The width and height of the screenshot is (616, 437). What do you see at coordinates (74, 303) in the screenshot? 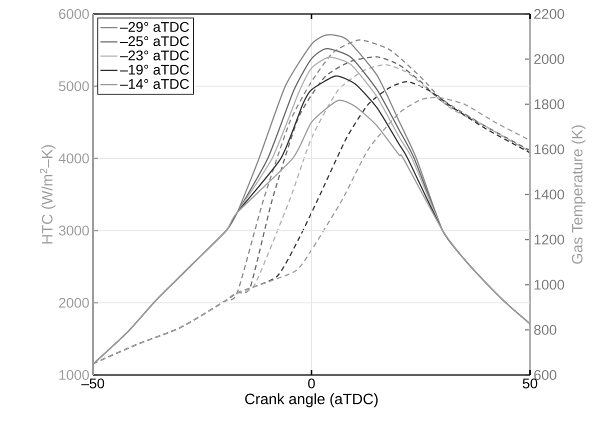
I see `y-tick-label: 2000` at bounding box center [74, 303].